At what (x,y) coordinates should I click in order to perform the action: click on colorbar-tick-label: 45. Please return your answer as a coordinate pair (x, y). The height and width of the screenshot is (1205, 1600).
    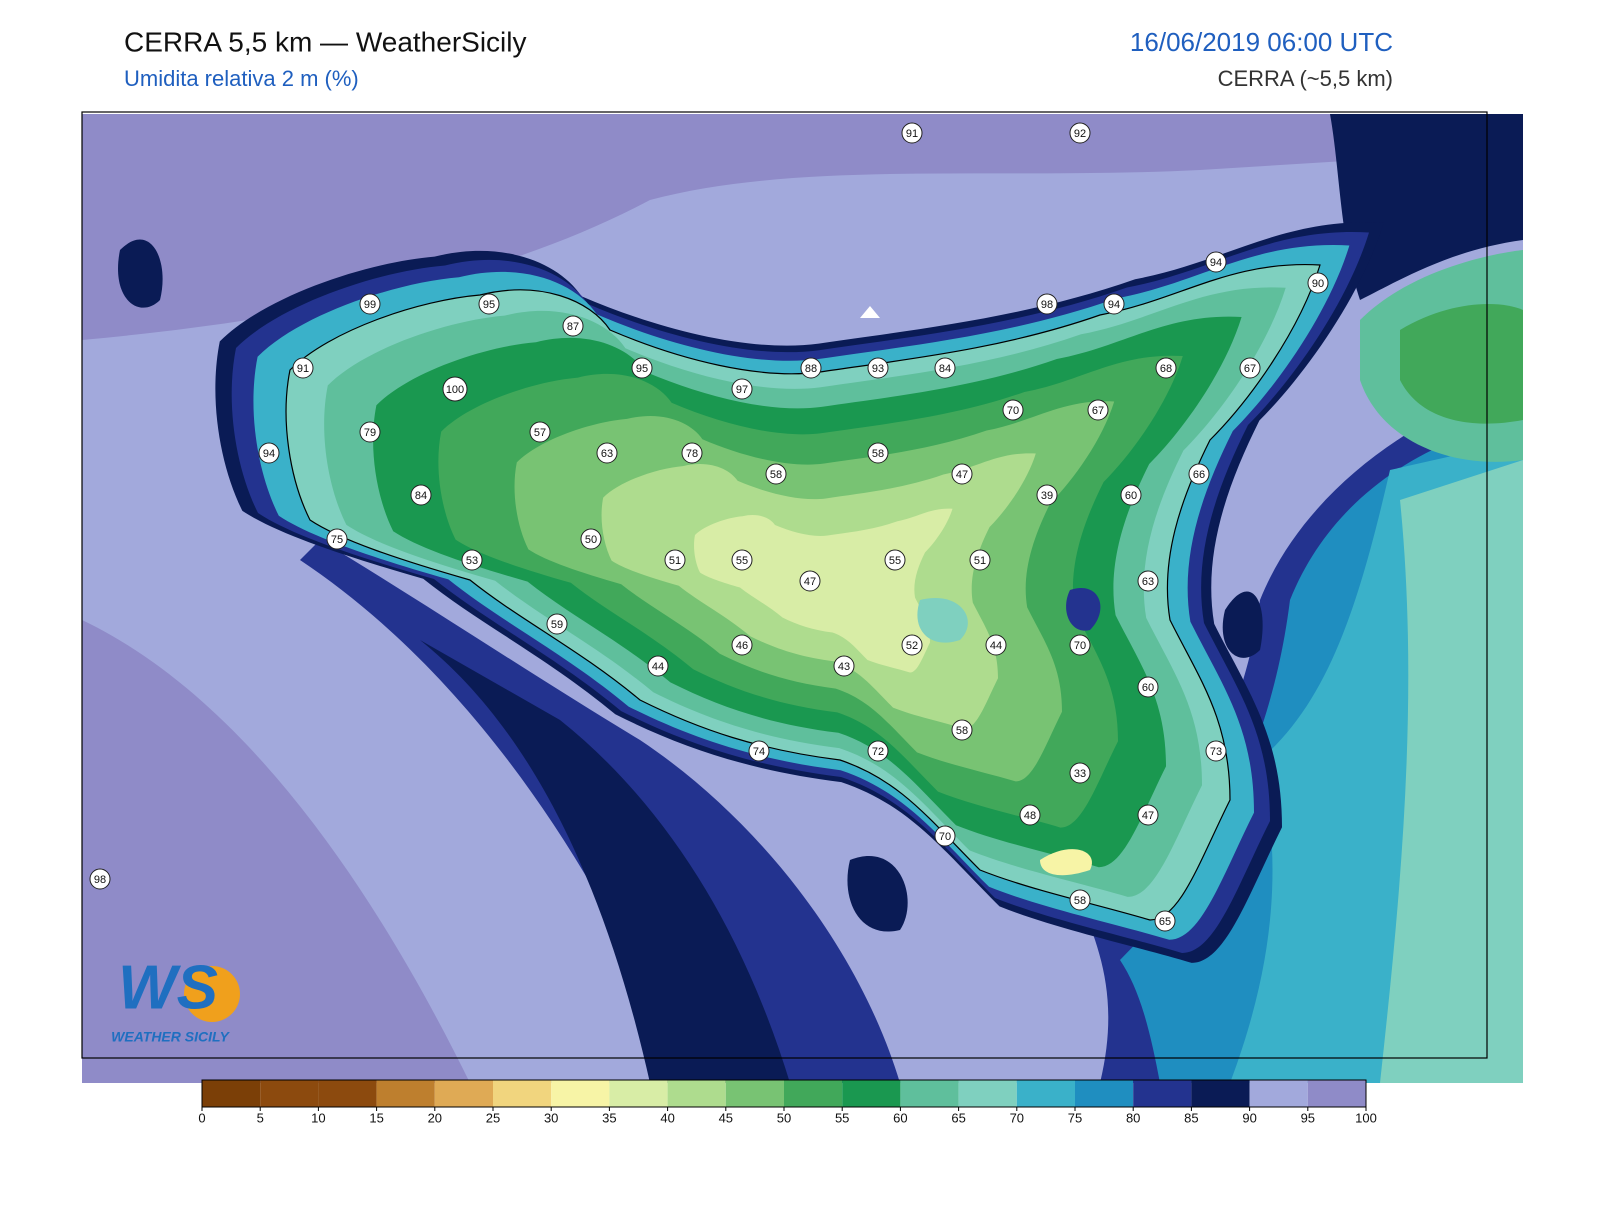
    Looking at the image, I should click on (726, 1117).